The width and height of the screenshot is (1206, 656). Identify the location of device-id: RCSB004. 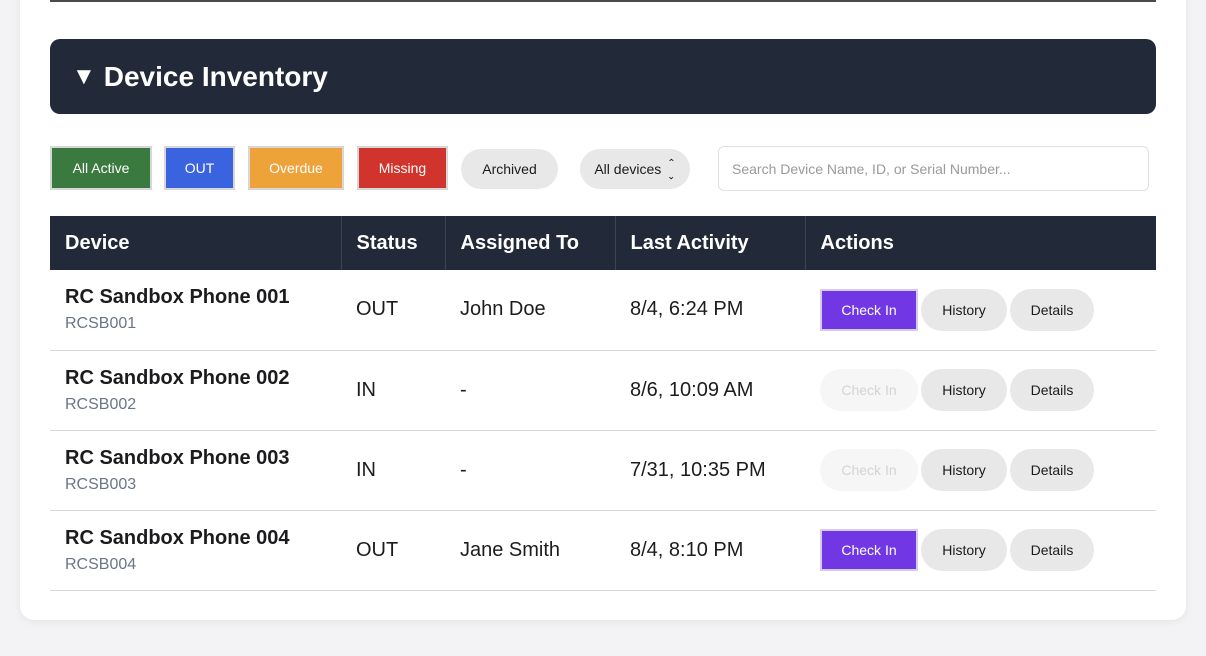
(101, 564).